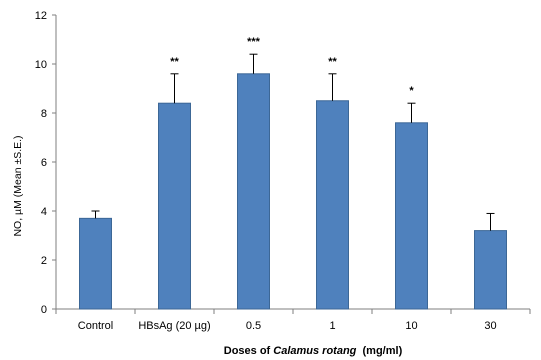  I want to click on significance-label-4: *, so click(411, 91).